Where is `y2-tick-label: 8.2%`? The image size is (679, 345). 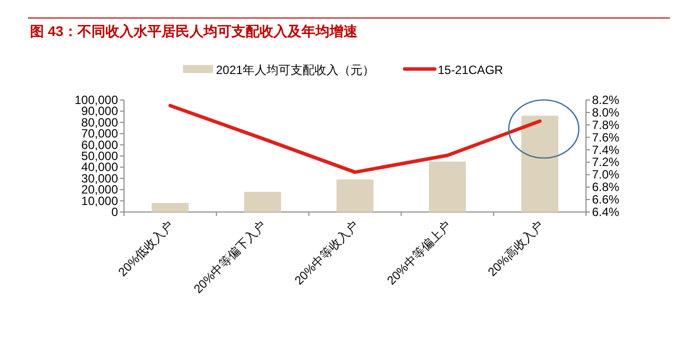 y2-tick-label: 8.2% is located at coordinates (606, 100).